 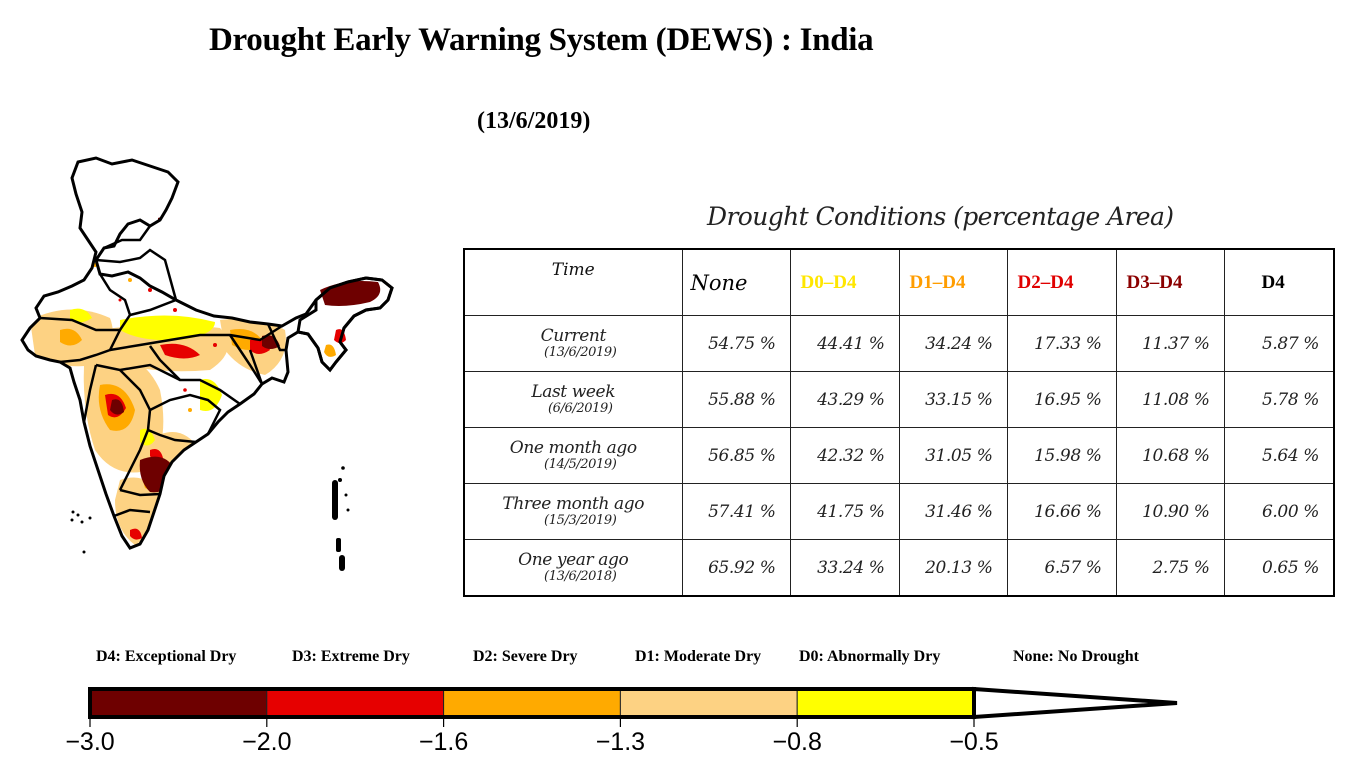 What do you see at coordinates (580, 408) in the screenshot?
I see `time-date: (6/6/2019)` at bounding box center [580, 408].